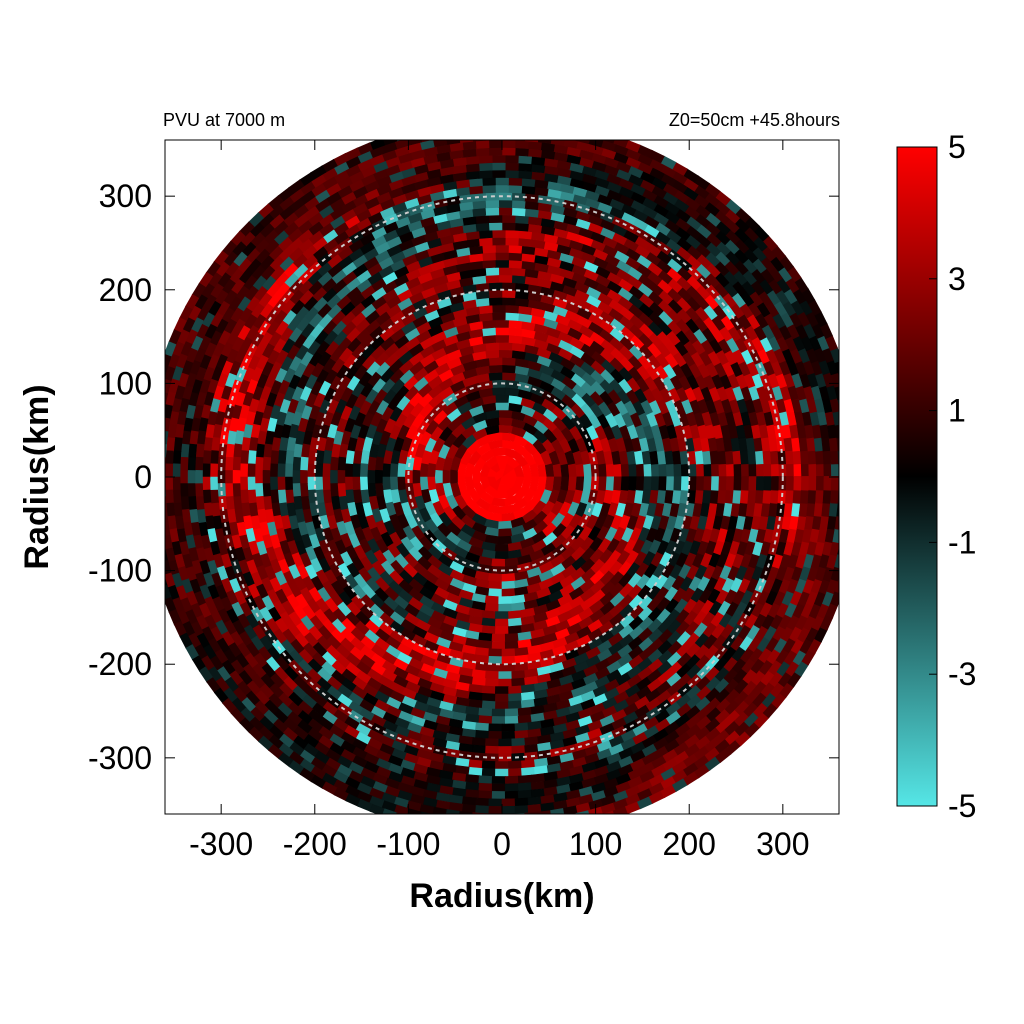  I want to click on x-tick-label: 100, so click(595, 844).